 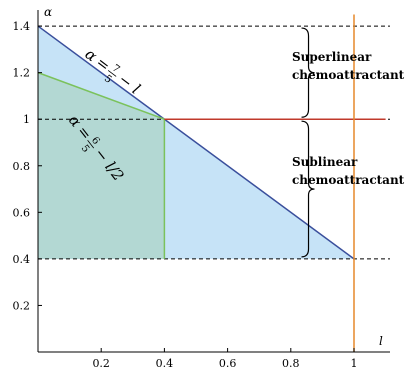 What do you see at coordinates (22, 26) in the screenshot?
I see `y-tick-label-6: 1.4` at bounding box center [22, 26].